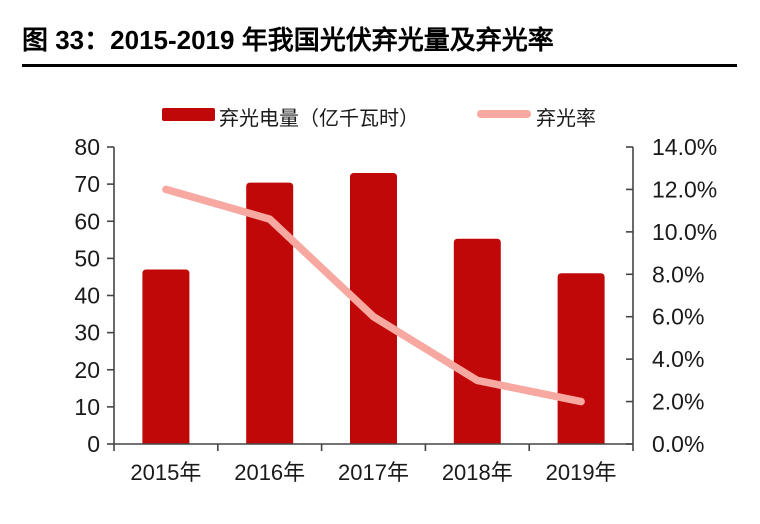 The height and width of the screenshot is (524, 760). What do you see at coordinates (87, 221) in the screenshot?
I see `left-axis-label: 60` at bounding box center [87, 221].